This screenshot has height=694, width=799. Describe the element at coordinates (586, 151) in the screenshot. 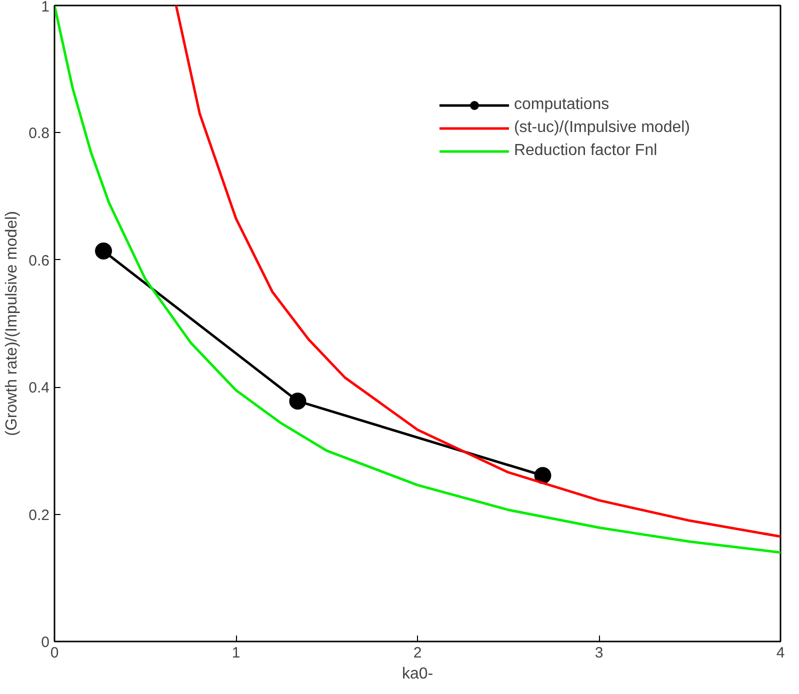

I see `legend-label: Reduction factor Fnl` at that location.